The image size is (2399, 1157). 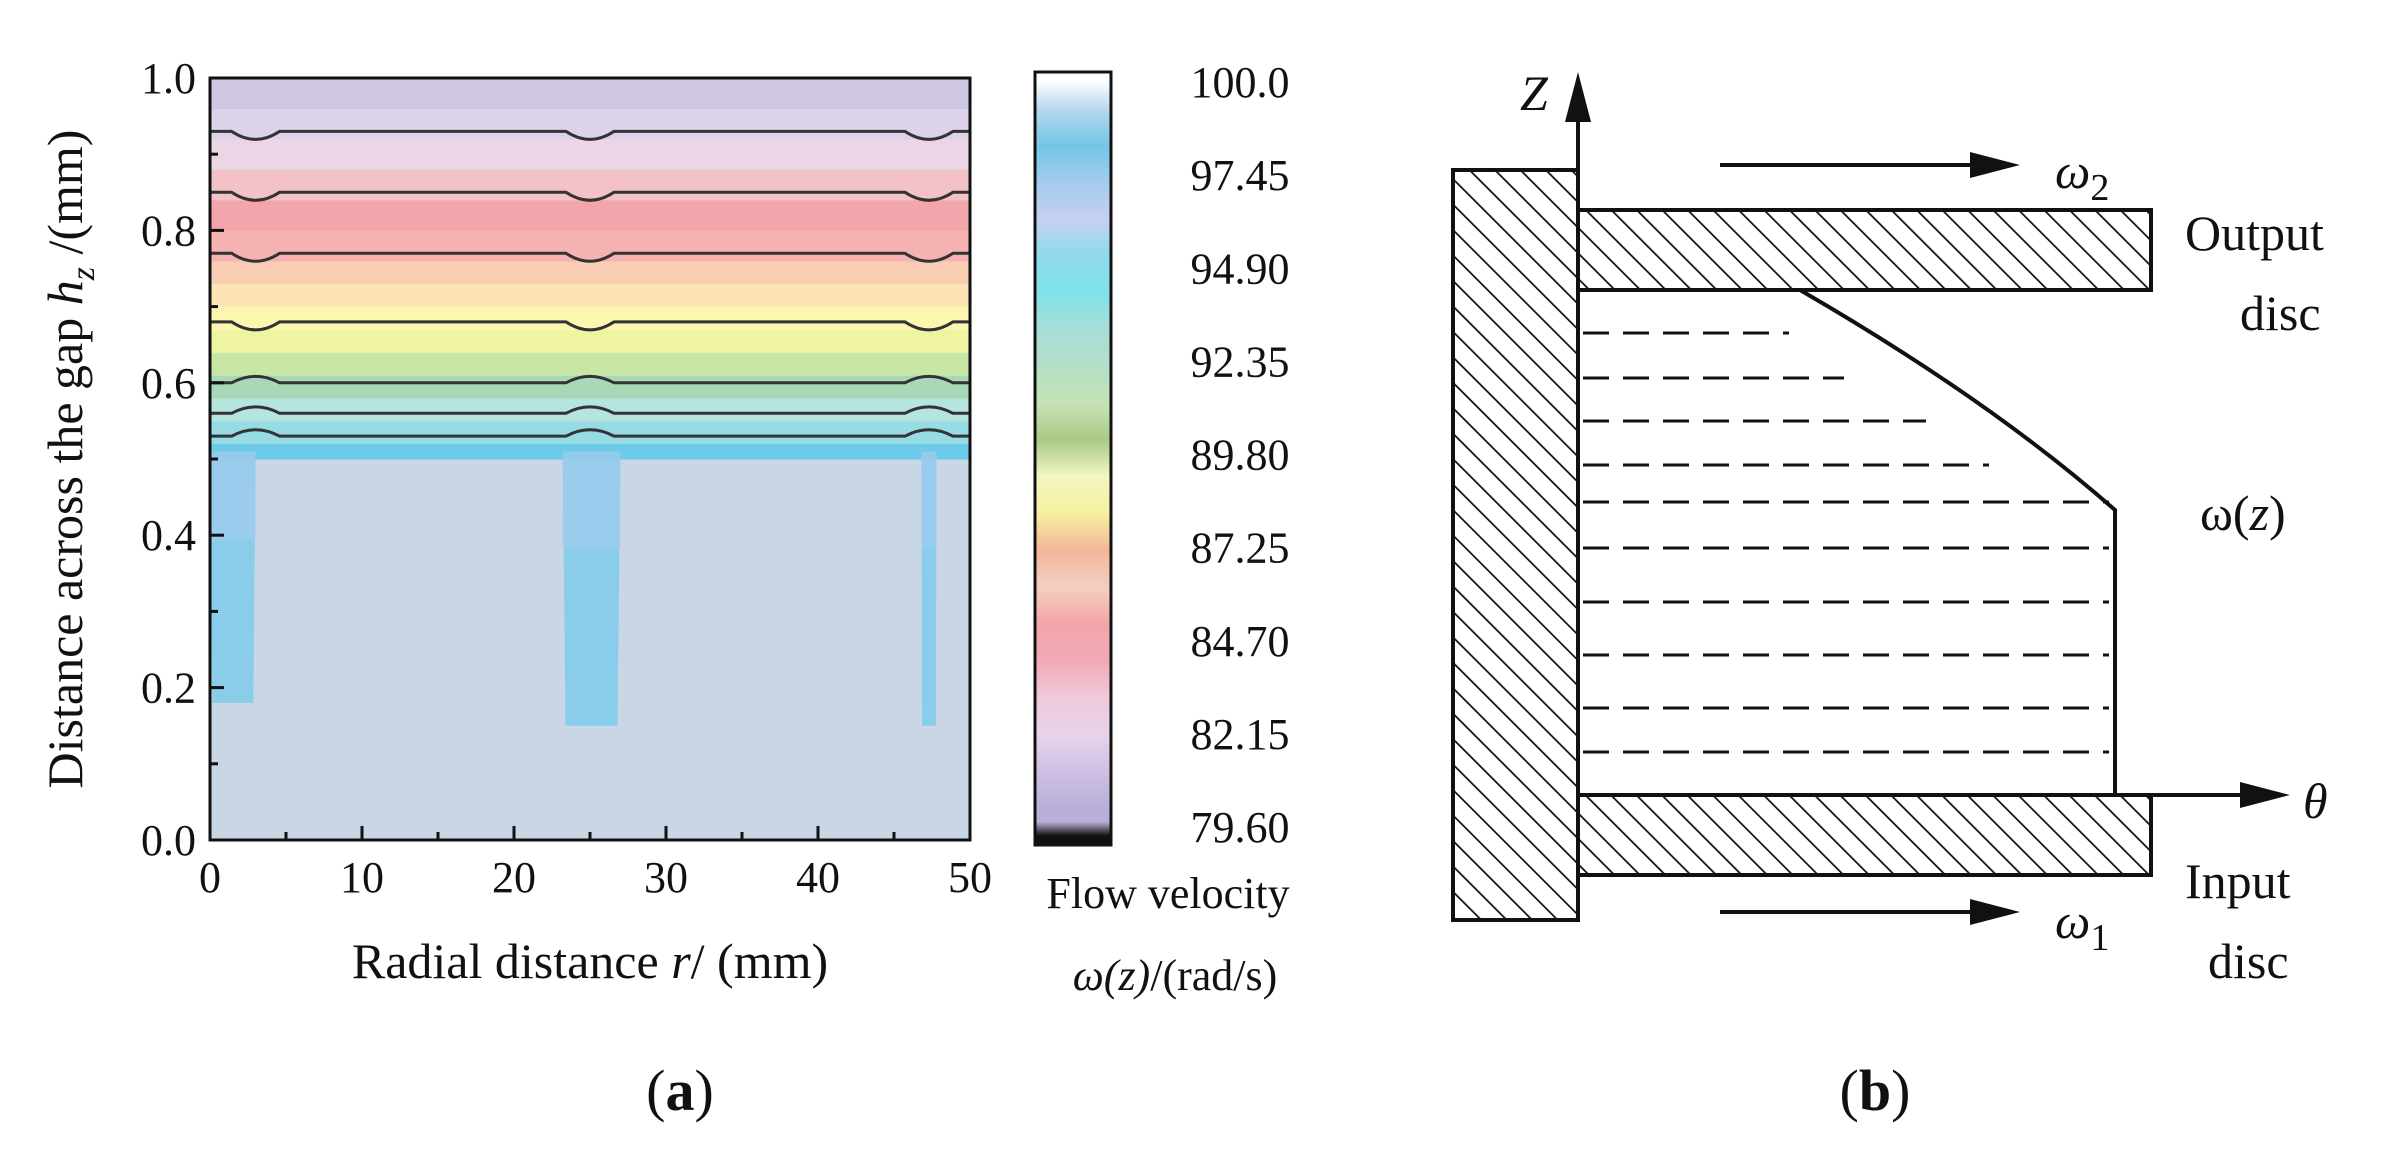 I want to click on output-disc, so click(x=1864, y=250).